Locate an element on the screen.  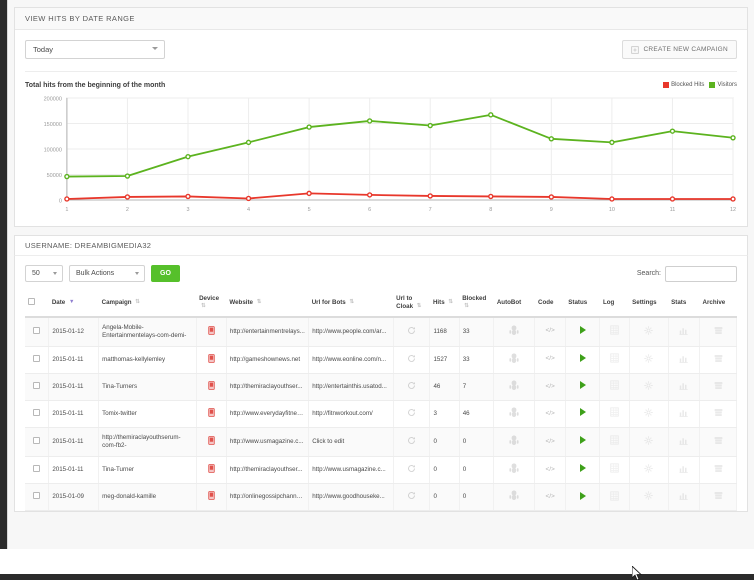
legend-item-visitors: Visitors is located at coordinates (723, 85).